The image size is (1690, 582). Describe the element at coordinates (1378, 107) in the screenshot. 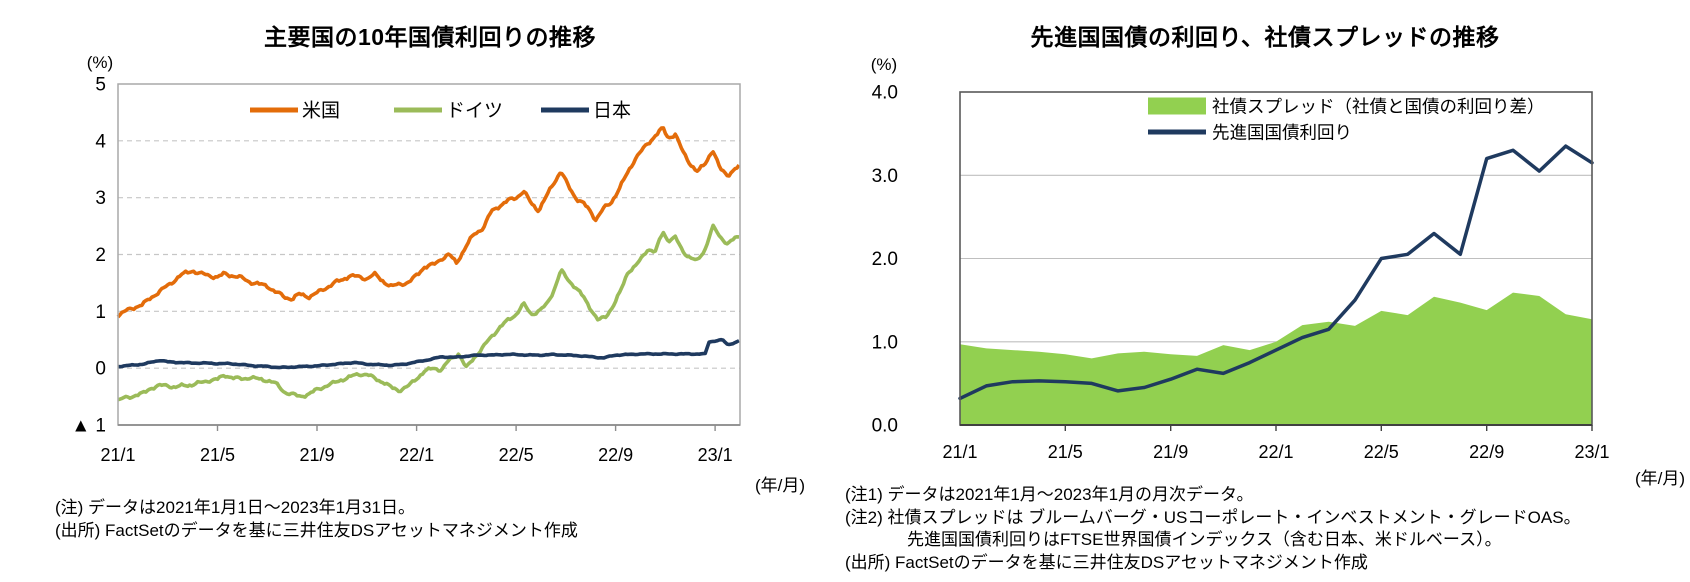

I see `legend-label-corporate-spread: 社債スプレッド（社債と国債の利回り差）` at that location.